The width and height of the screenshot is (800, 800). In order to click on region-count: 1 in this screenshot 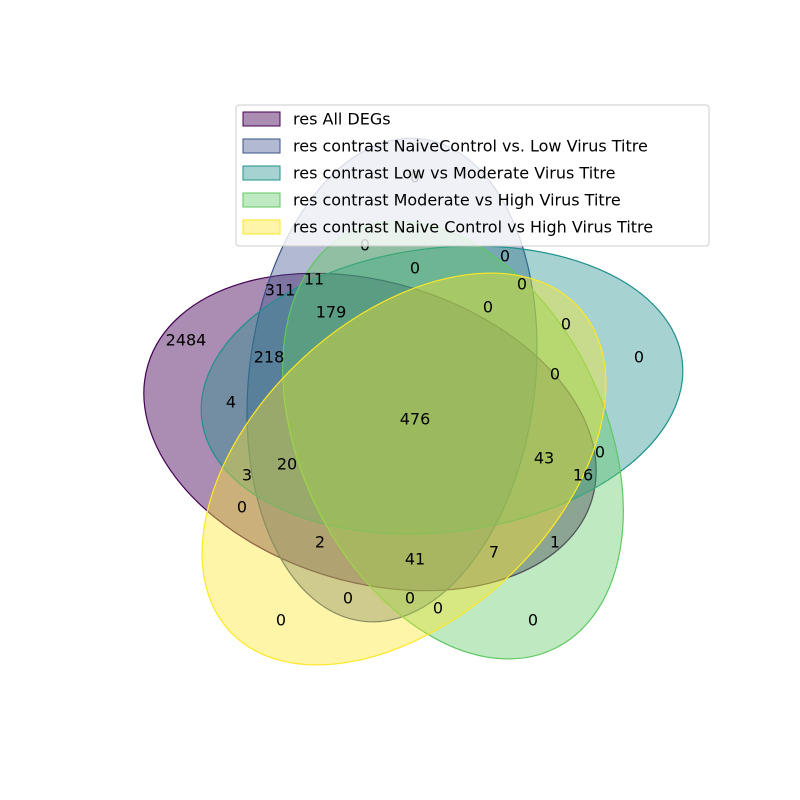, I will do `click(555, 542)`.